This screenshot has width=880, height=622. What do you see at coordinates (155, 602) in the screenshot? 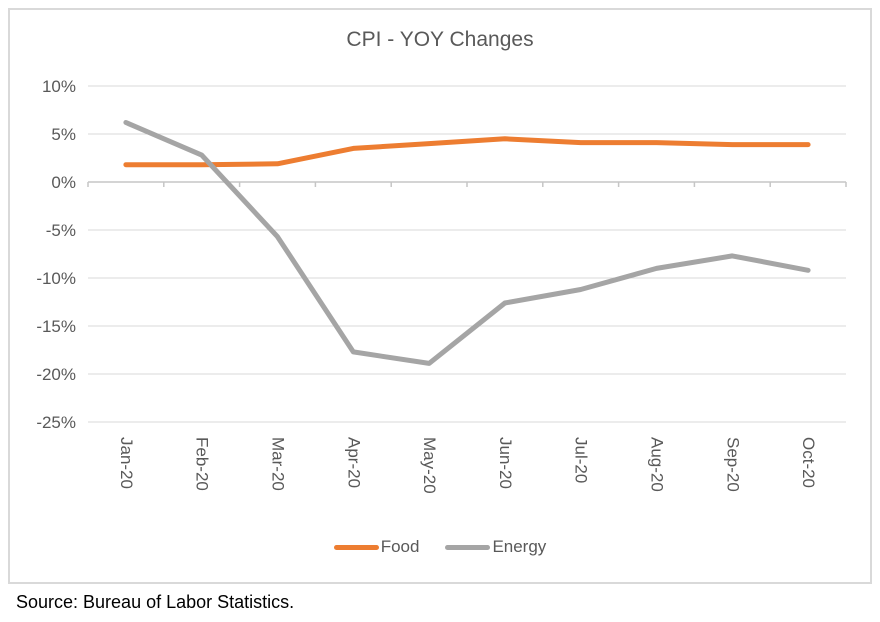
I see `source-note: Source: Bureau of Labor Statistics.` at bounding box center [155, 602].